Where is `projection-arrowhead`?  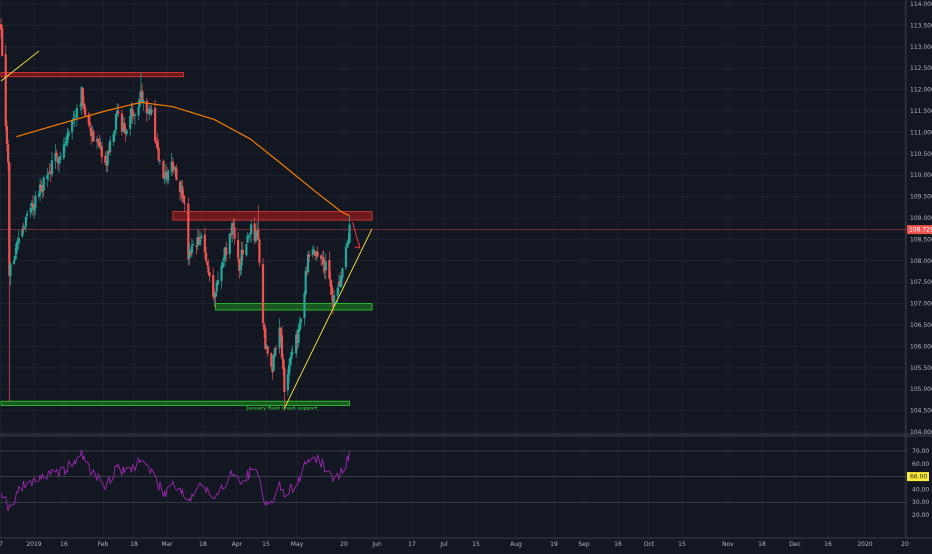 projection-arrowhead is located at coordinates (357, 245).